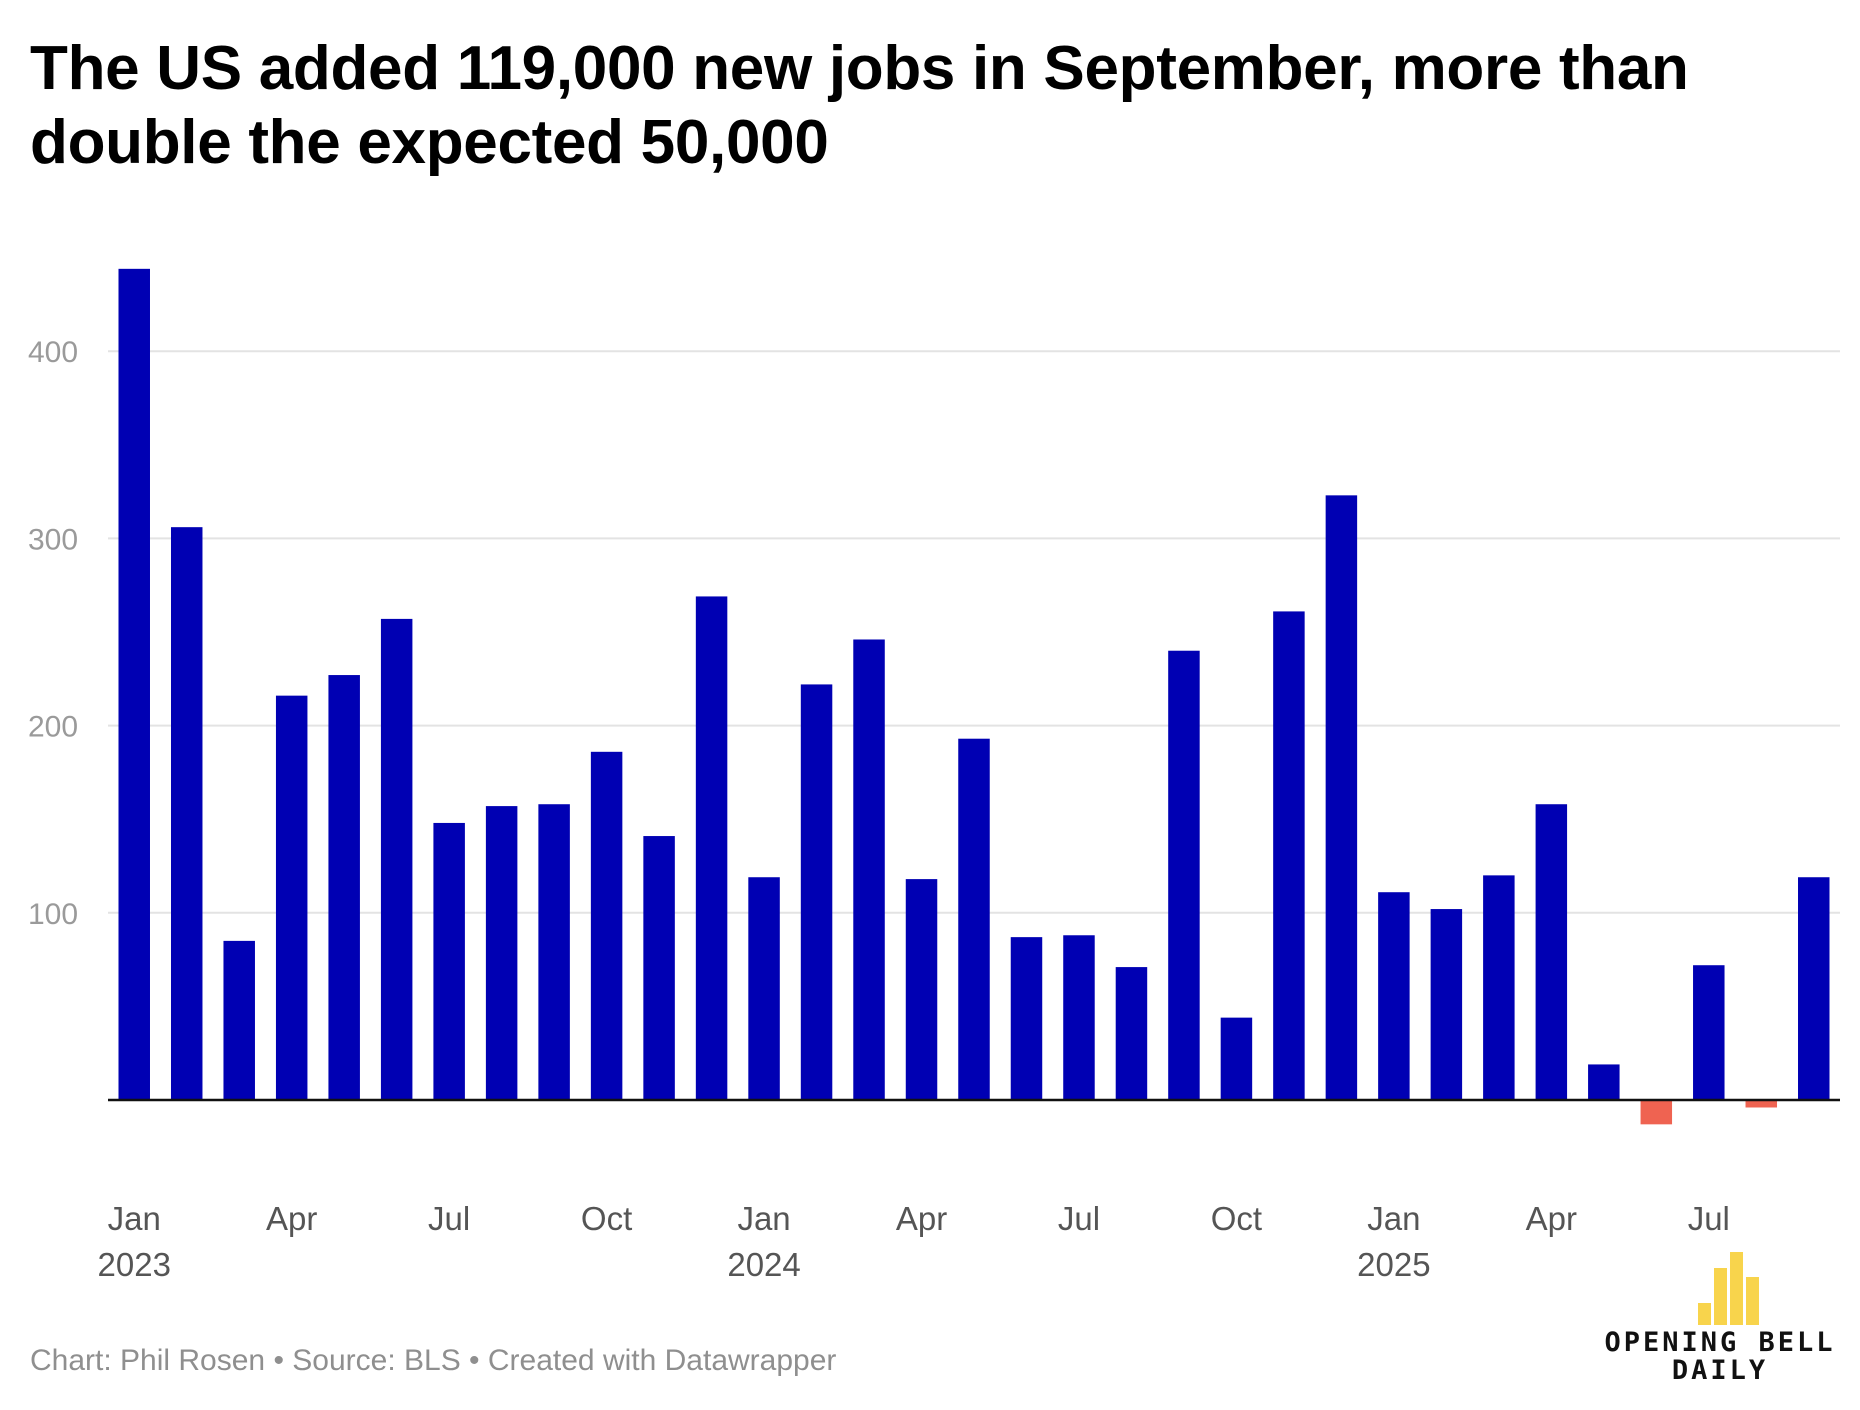  I want to click on bar-aug-2024, so click(1131, 1033).